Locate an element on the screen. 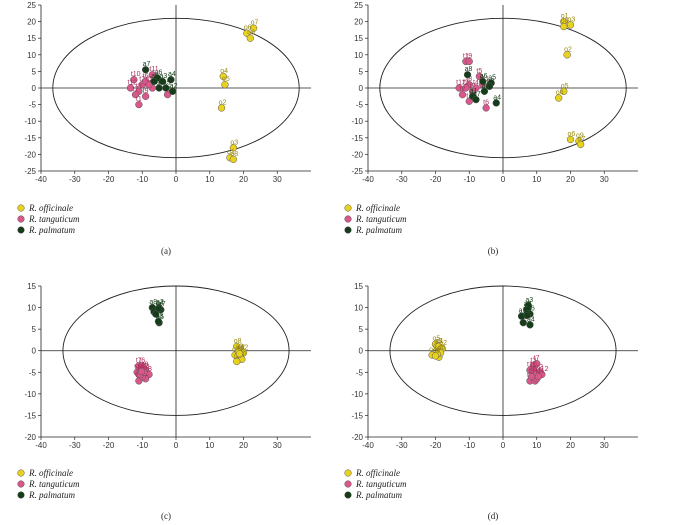 The height and width of the screenshot is (525, 675). legend-label: R. palmatum is located at coordinates (378, 230).